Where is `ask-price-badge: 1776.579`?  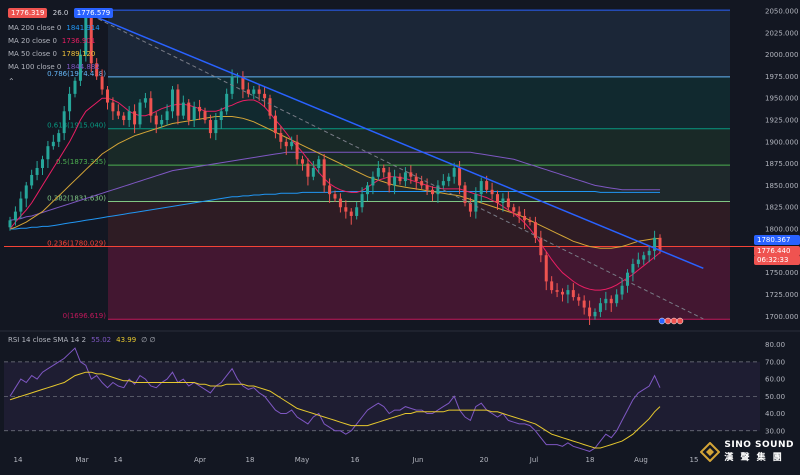 ask-price-badge: 1776.579 is located at coordinates (93, 13).